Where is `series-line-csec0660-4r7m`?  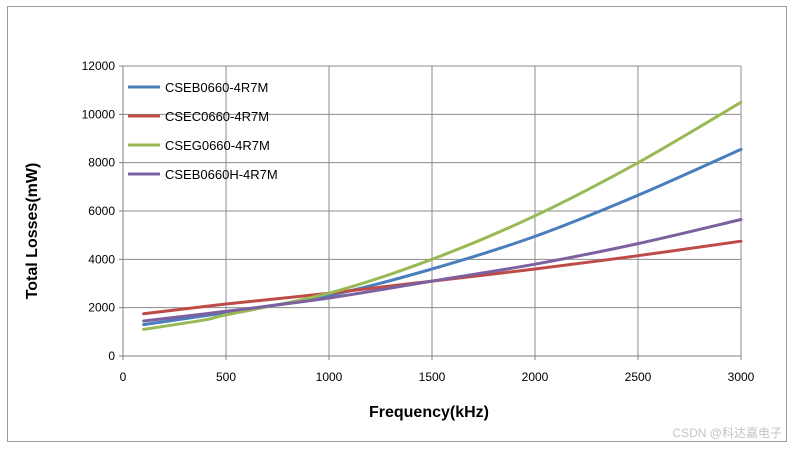 series-line-csec0660-4r7m is located at coordinates (442, 277).